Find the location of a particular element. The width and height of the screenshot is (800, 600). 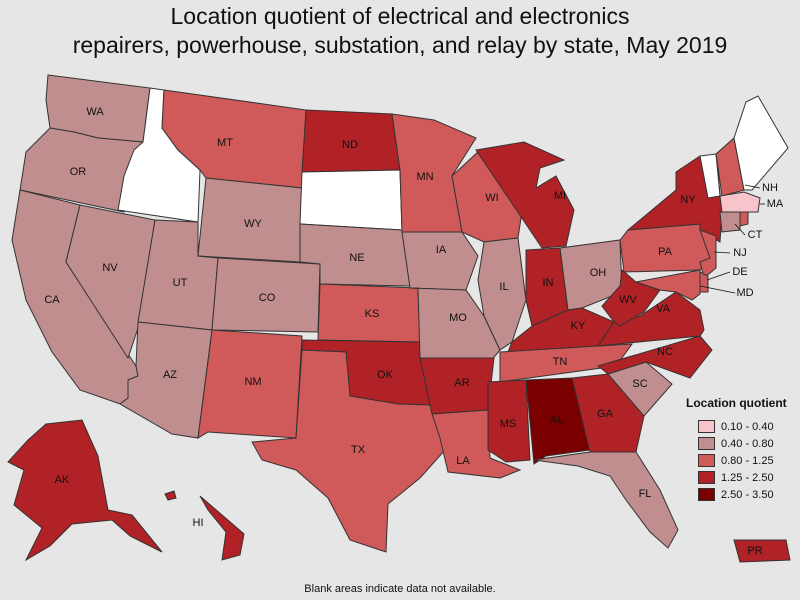

state-ga is located at coordinates (608, 413).